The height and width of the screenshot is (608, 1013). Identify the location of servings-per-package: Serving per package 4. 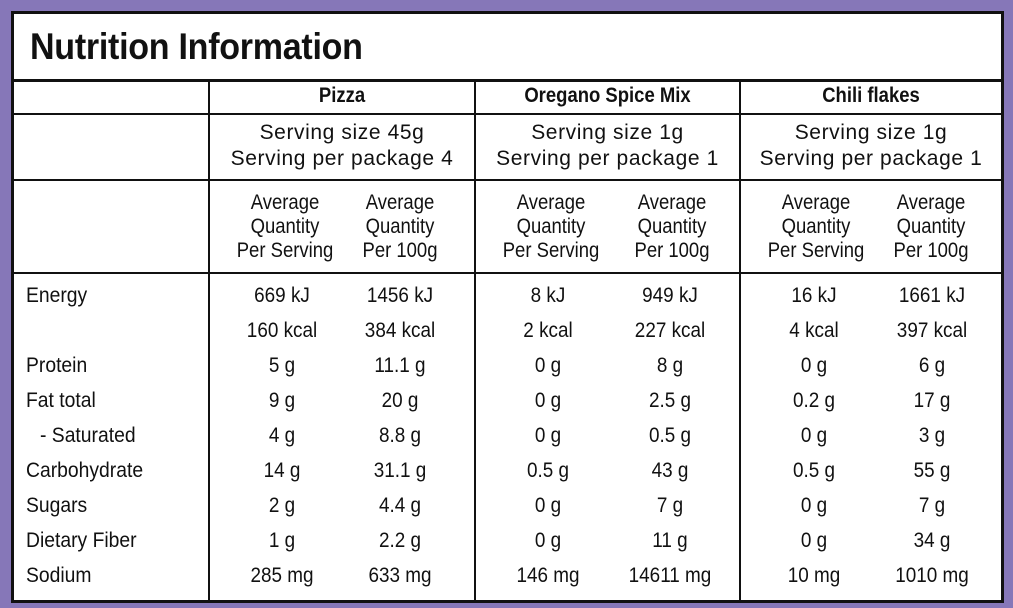
(342, 158).